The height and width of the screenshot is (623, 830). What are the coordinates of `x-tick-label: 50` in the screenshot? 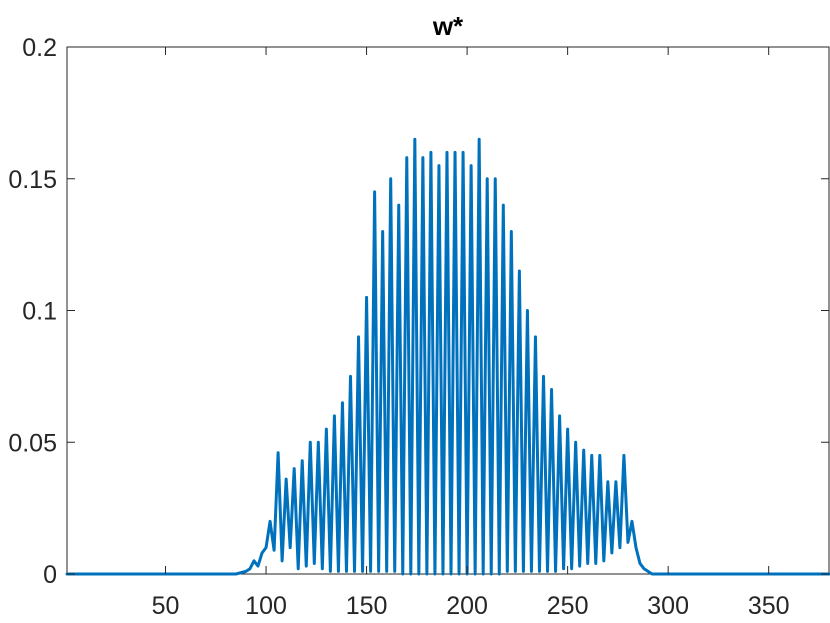 It's located at (166, 606).